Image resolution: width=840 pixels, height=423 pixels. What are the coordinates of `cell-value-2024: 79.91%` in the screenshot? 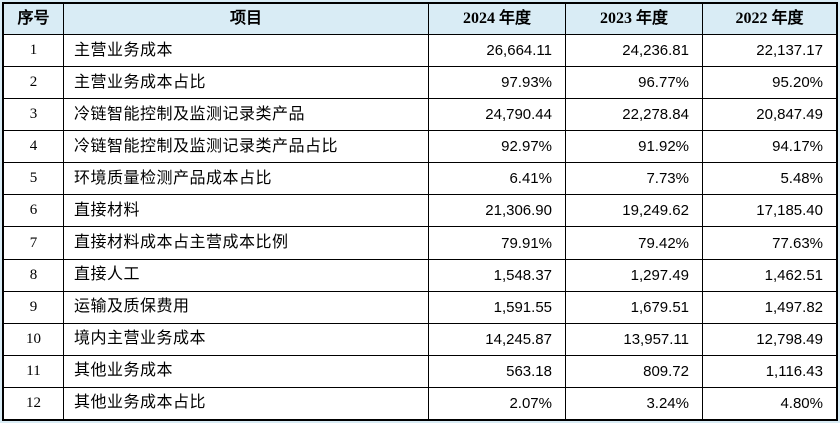 It's located at (497, 243).